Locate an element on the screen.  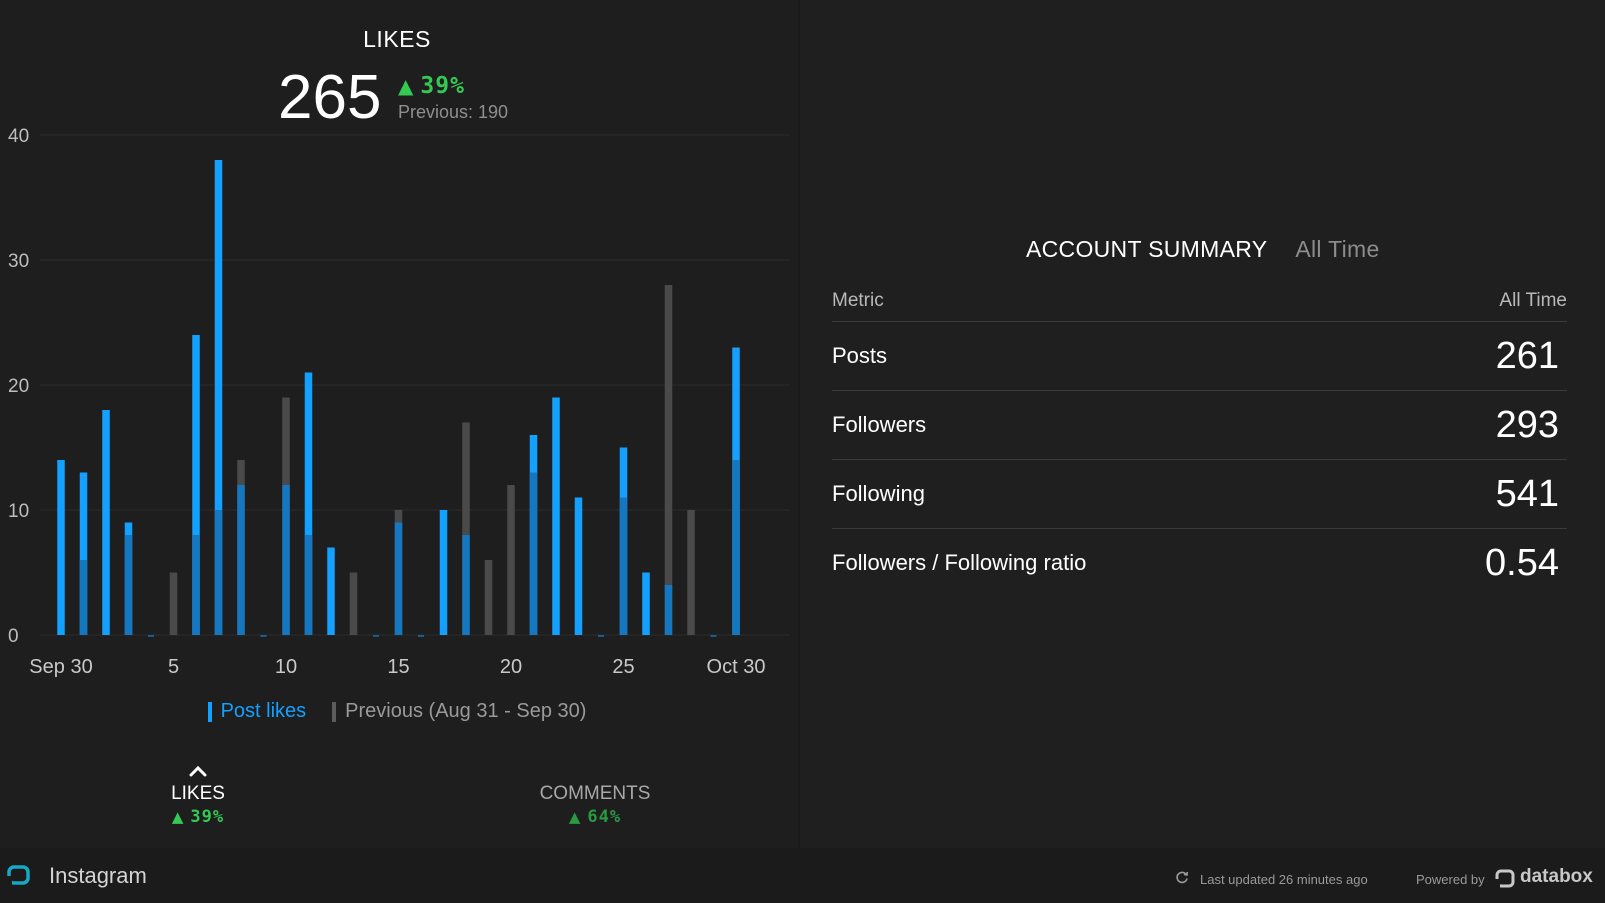
chevron-up-icon is located at coordinates (198, 773).